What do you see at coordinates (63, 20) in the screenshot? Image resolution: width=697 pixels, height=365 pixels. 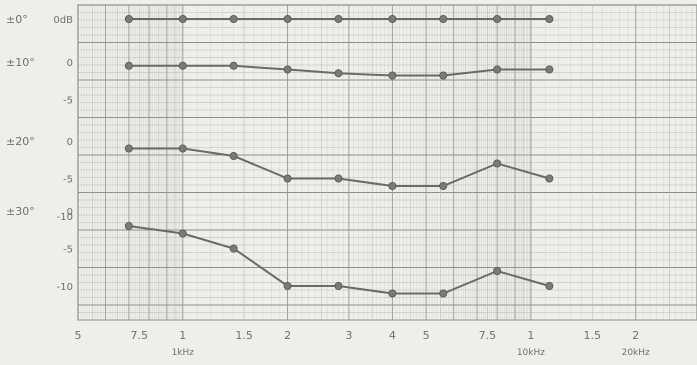 I see `y-tick-label: 0dB` at bounding box center [63, 20].